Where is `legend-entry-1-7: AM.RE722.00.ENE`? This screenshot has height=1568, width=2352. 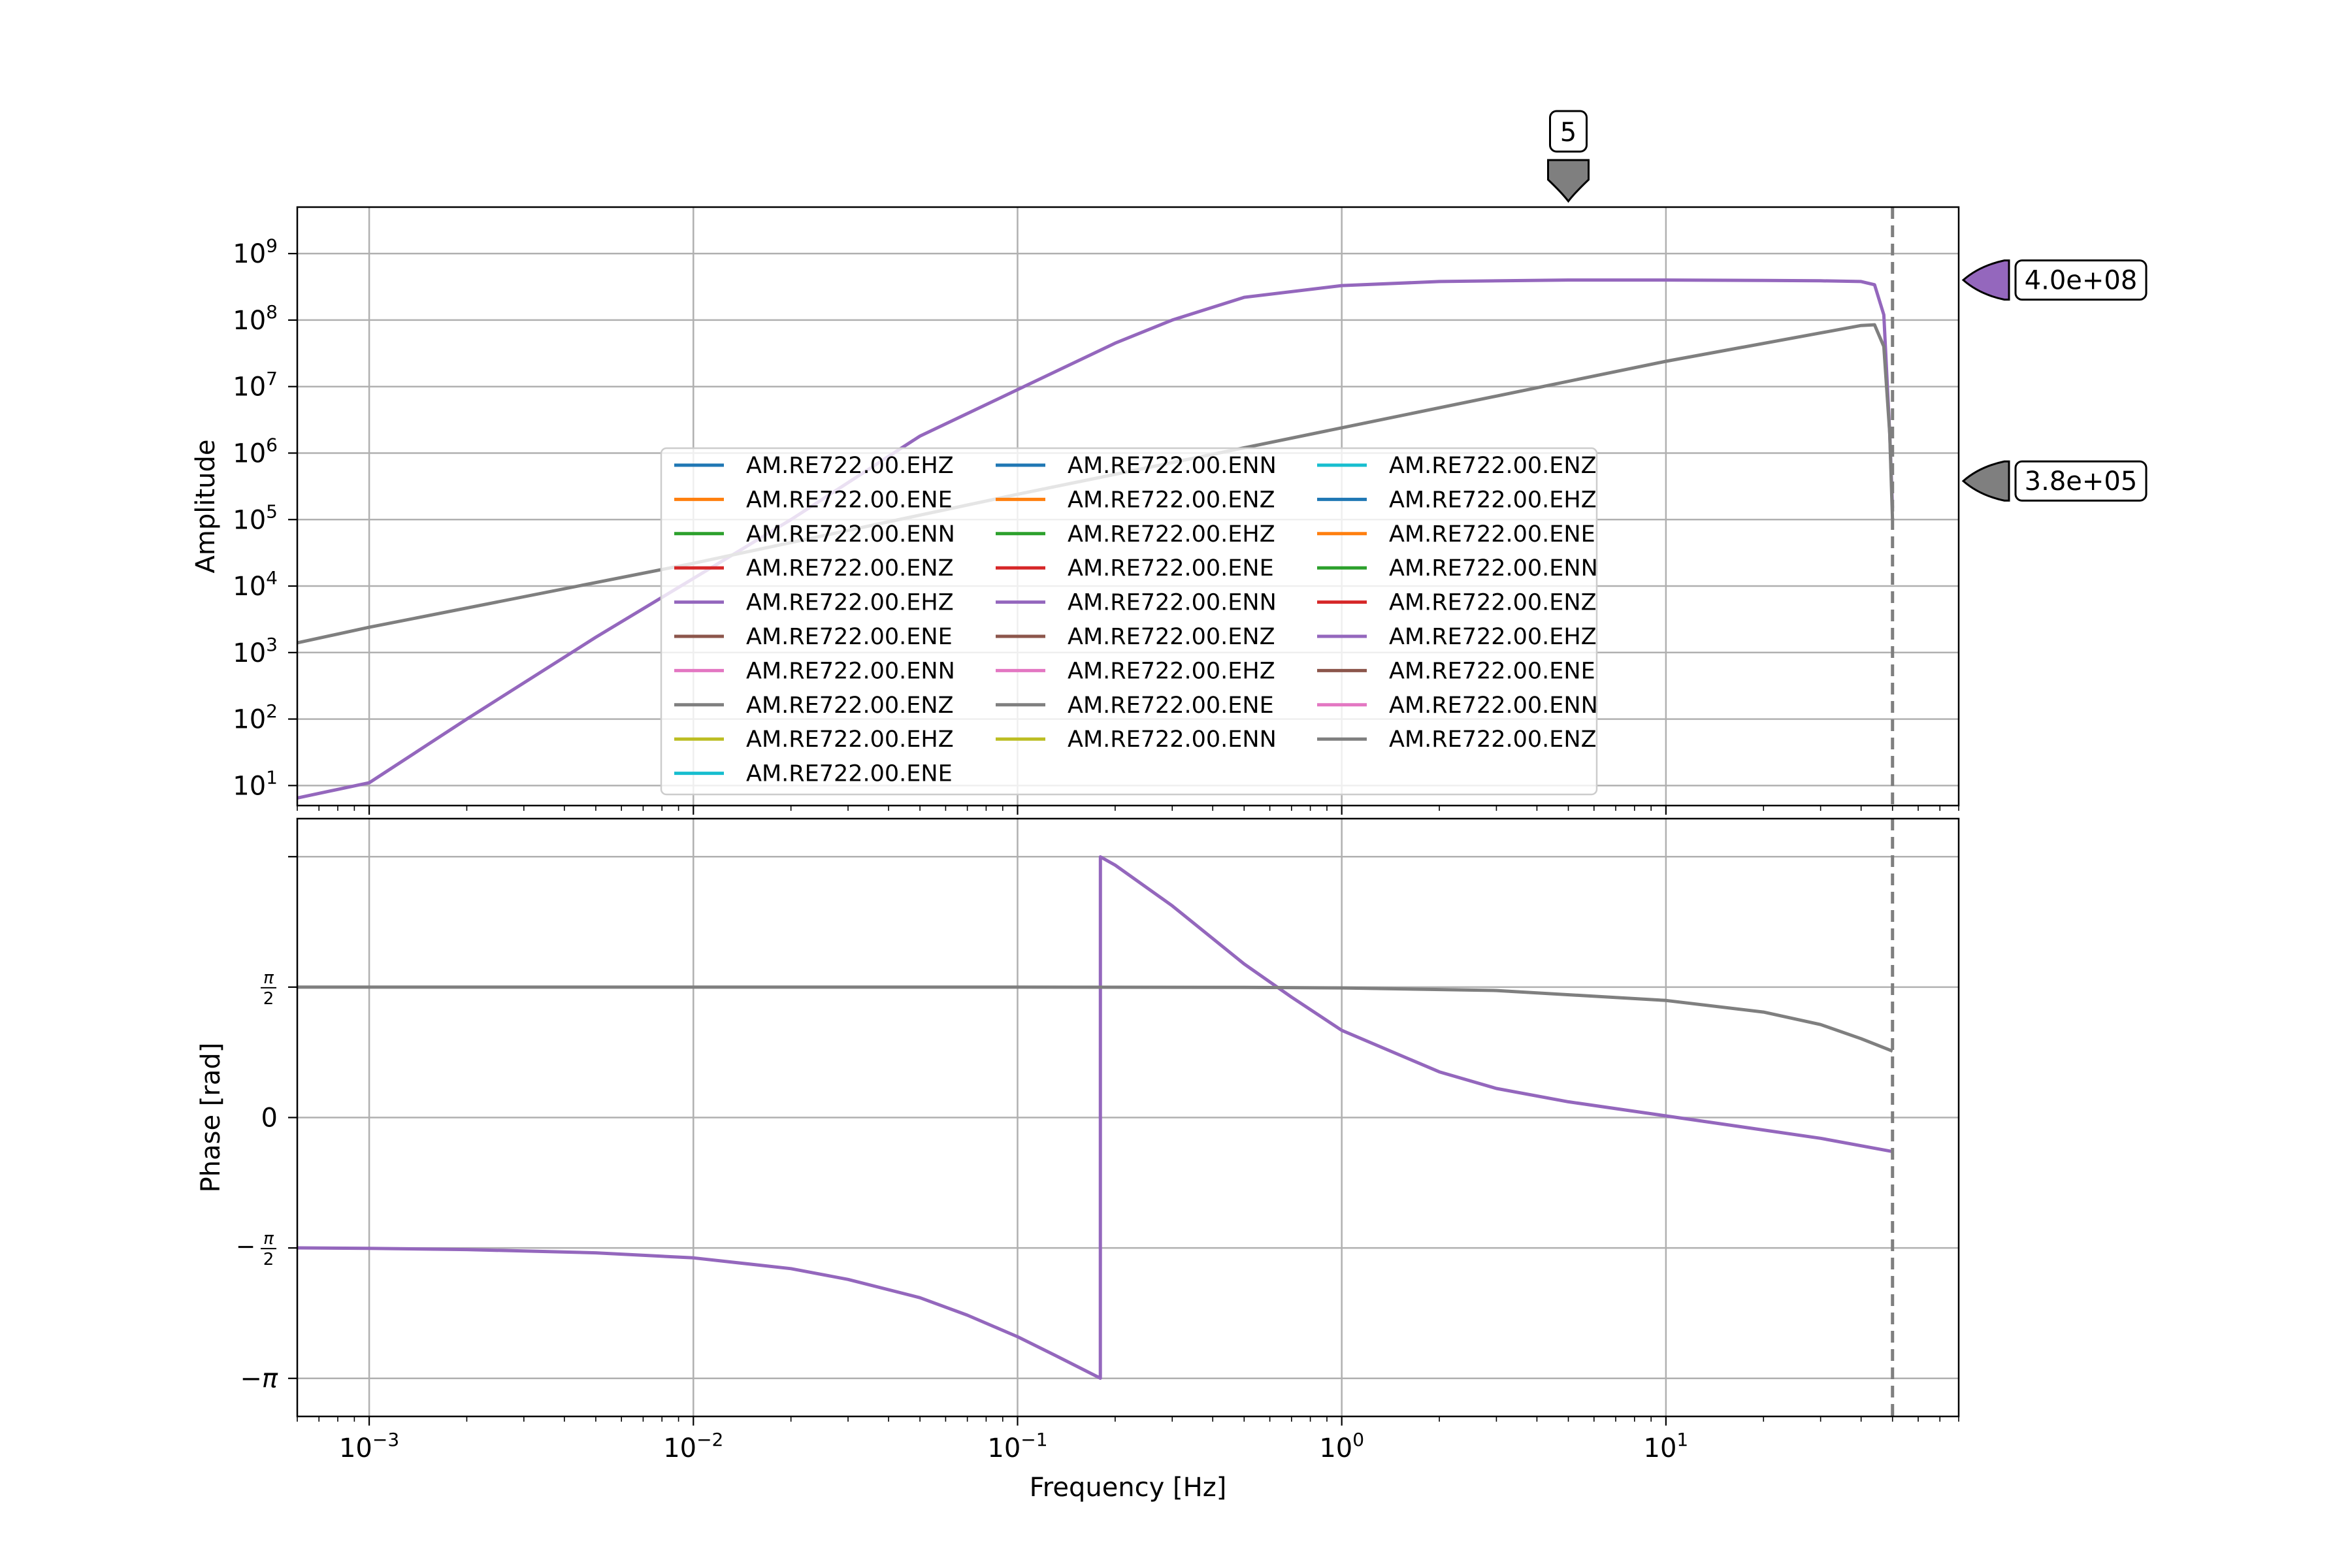 legend-entry-1-7: AM.RE722.00.ENE is located at coordinates (1135, 706).